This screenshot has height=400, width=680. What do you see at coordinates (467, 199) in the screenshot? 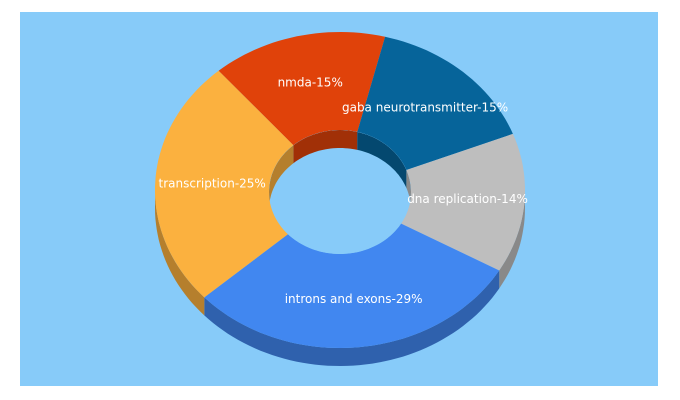
I see `slice-label: dna replication-14%` at bounding box center [467, 199].